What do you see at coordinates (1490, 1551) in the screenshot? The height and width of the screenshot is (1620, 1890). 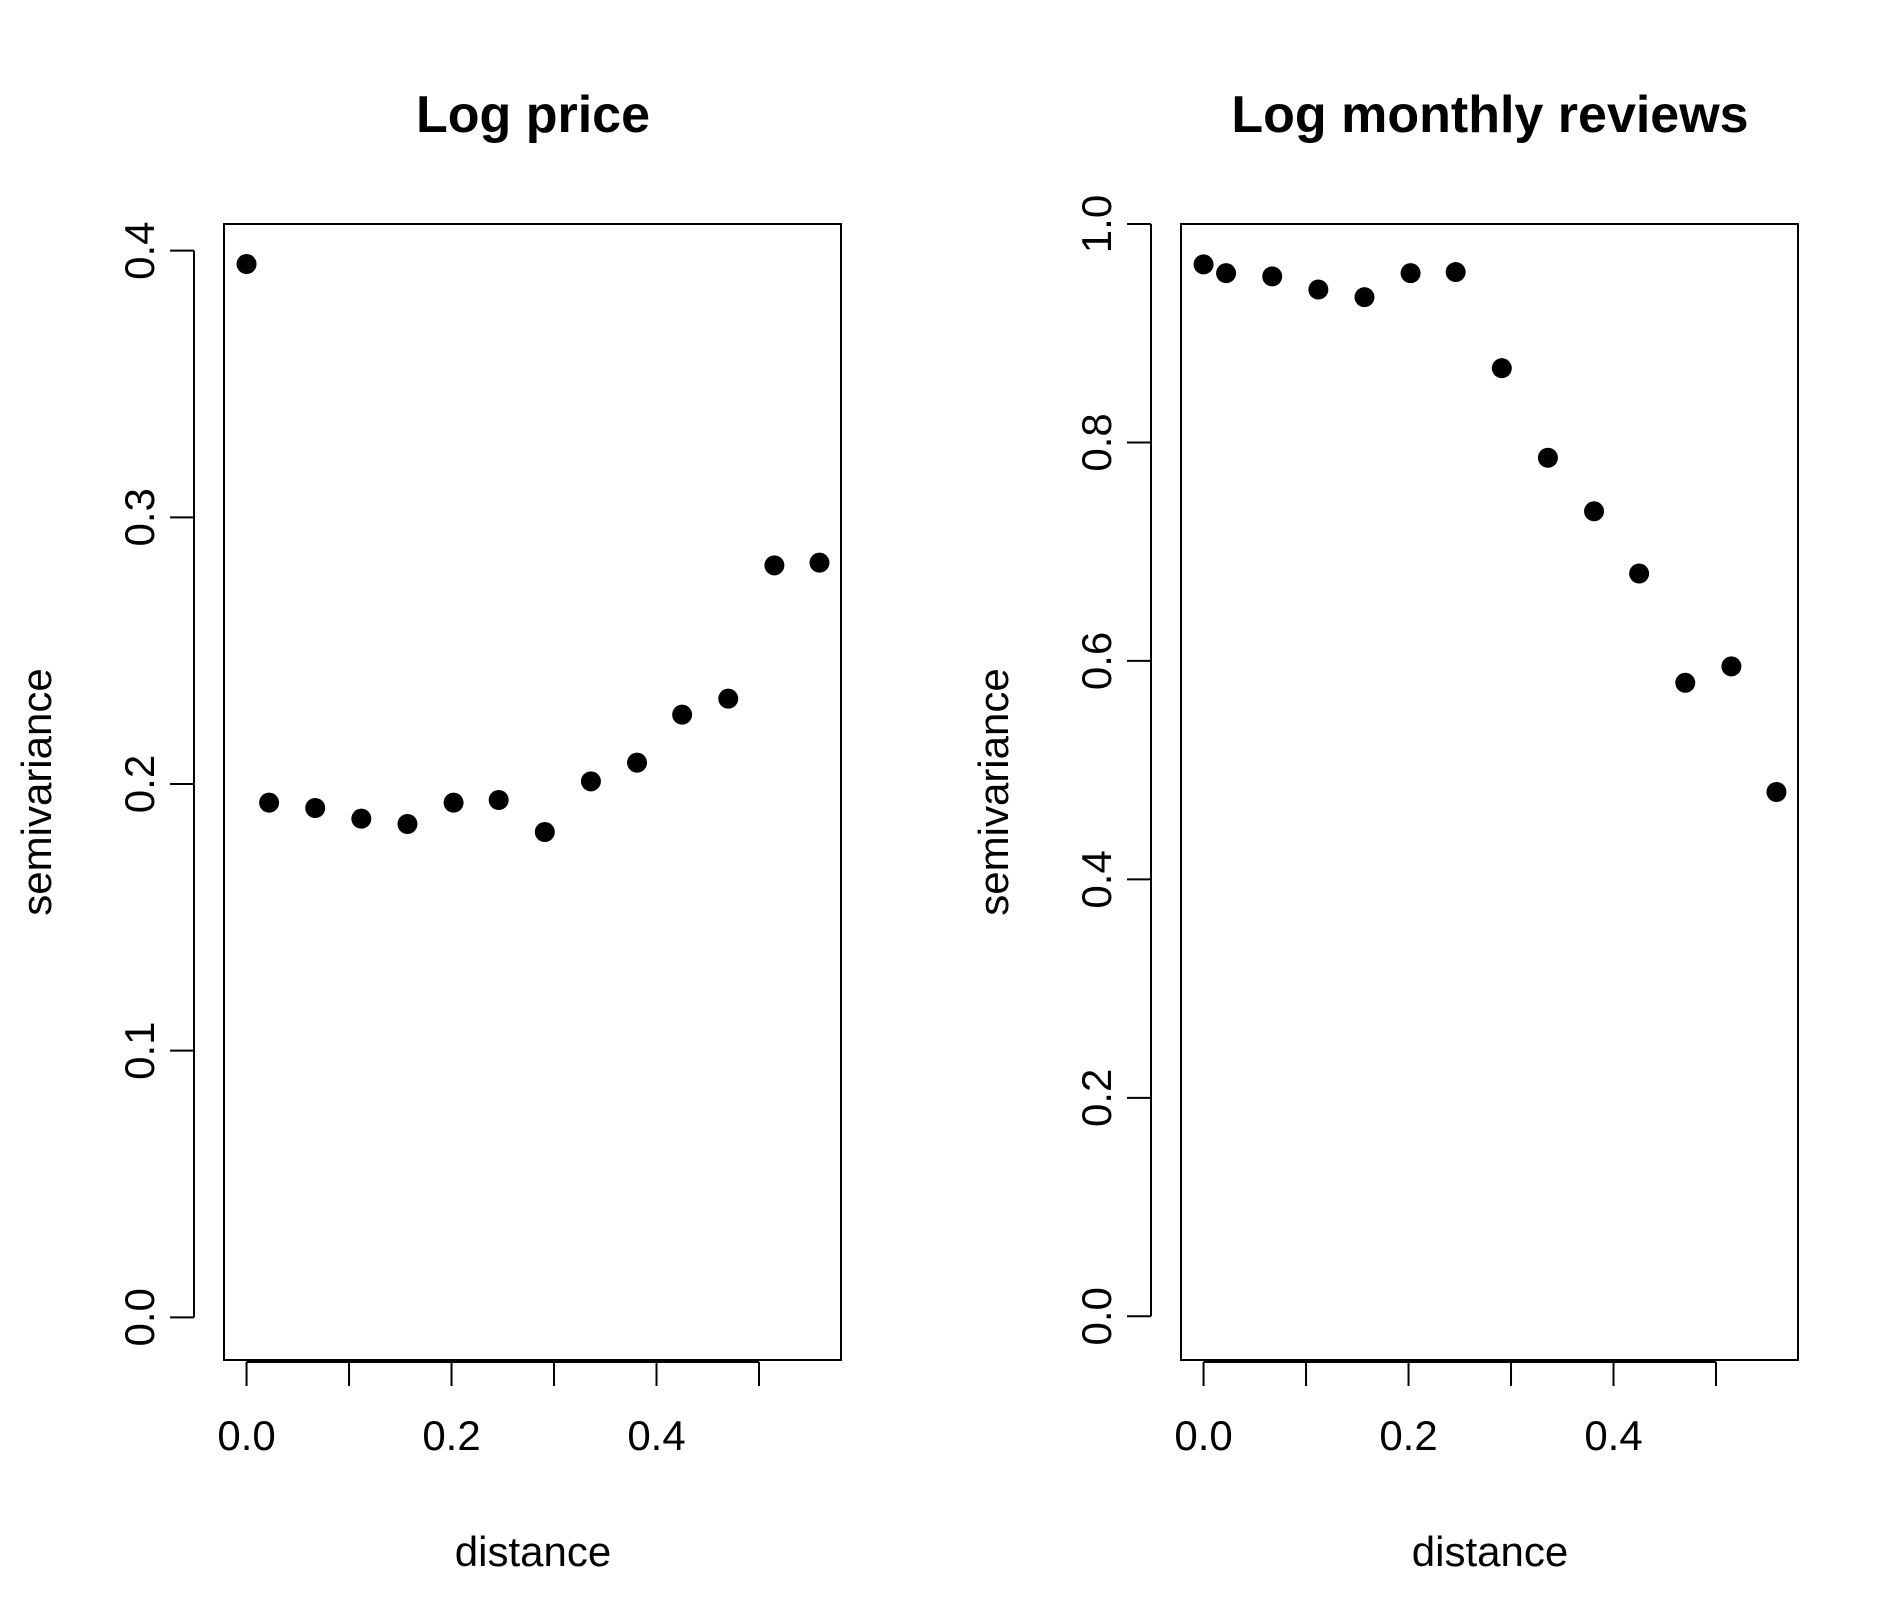 I see `x-axis-label-log-monthly-reviews: distance` at bounding box center [1490, 1551].